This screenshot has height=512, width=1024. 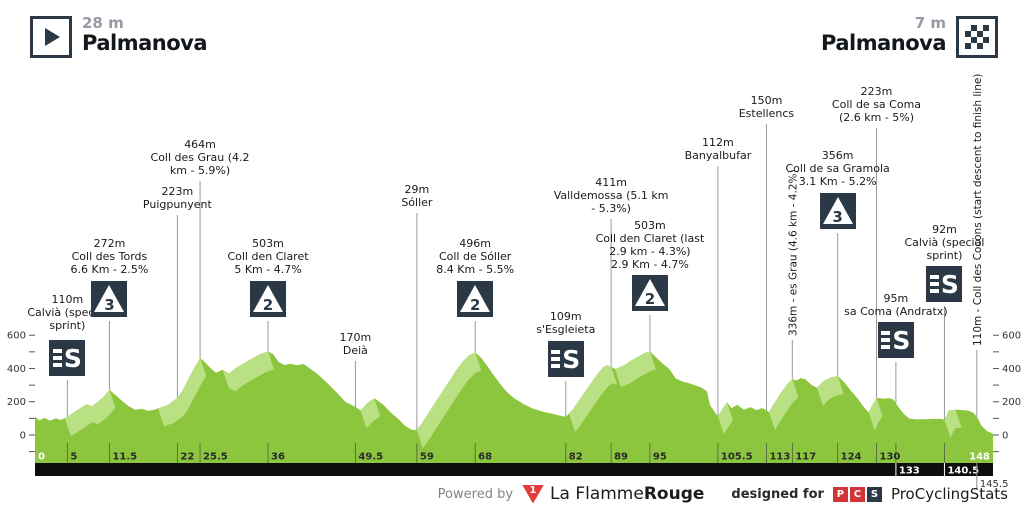 What do you see at coordinates (944, 242) in the screenshot?
I see `climb-label: 92m Calvià (special sprint)` at bounding box center [944, 242].